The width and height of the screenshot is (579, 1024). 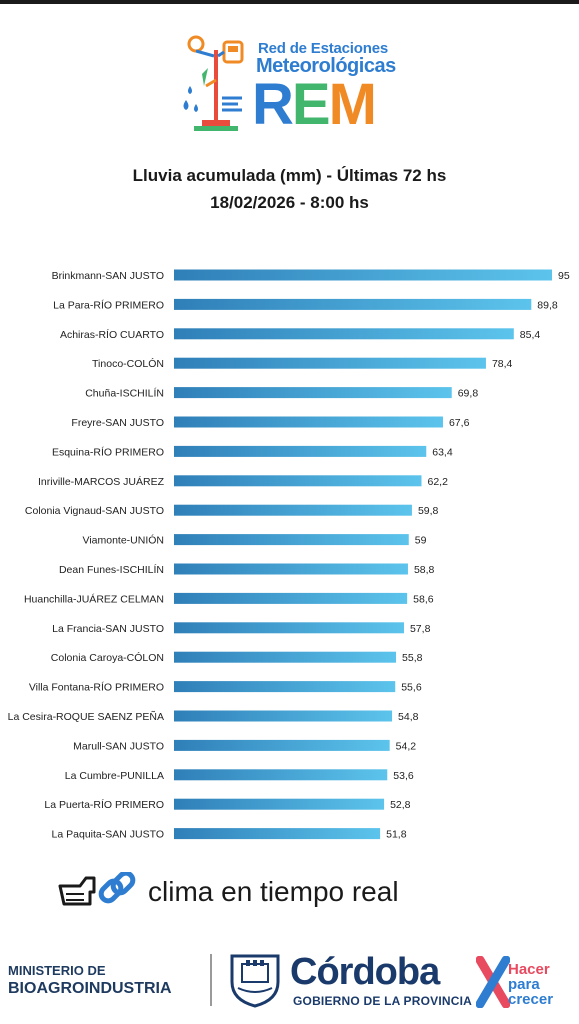 I want to click on chart-subtitle: 18/02/2026 - 8:00 hs, so click(x=289, y=202).